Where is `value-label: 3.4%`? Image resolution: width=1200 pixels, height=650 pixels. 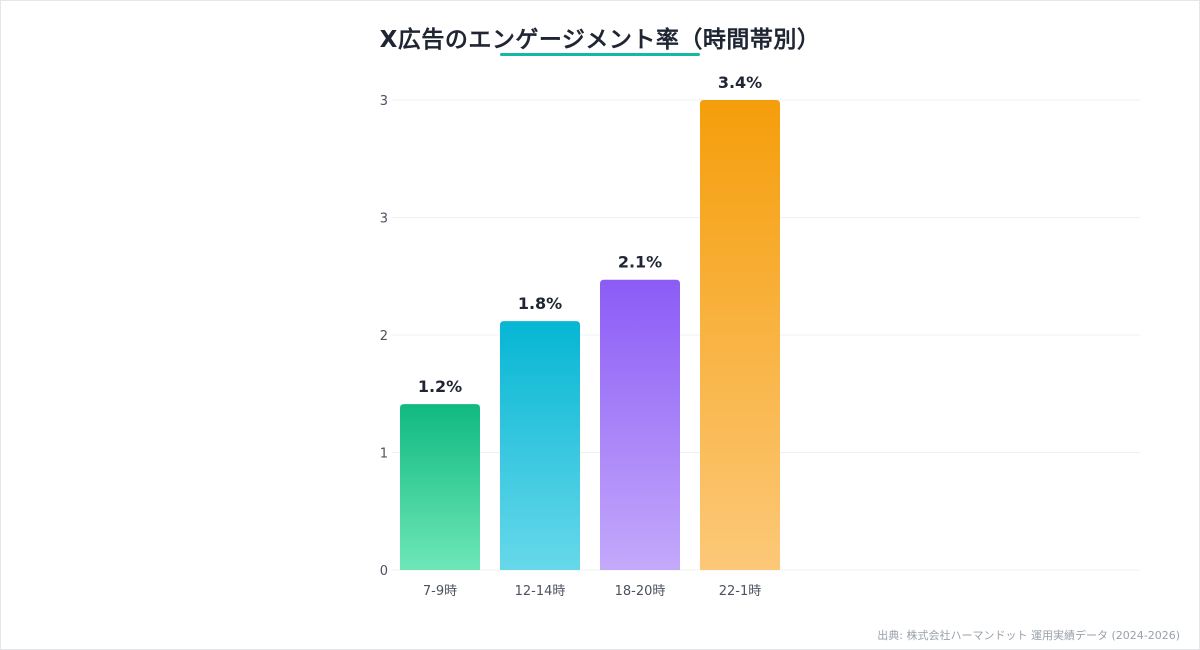
value-label: 3.4% is located at coordinates (740, 82).